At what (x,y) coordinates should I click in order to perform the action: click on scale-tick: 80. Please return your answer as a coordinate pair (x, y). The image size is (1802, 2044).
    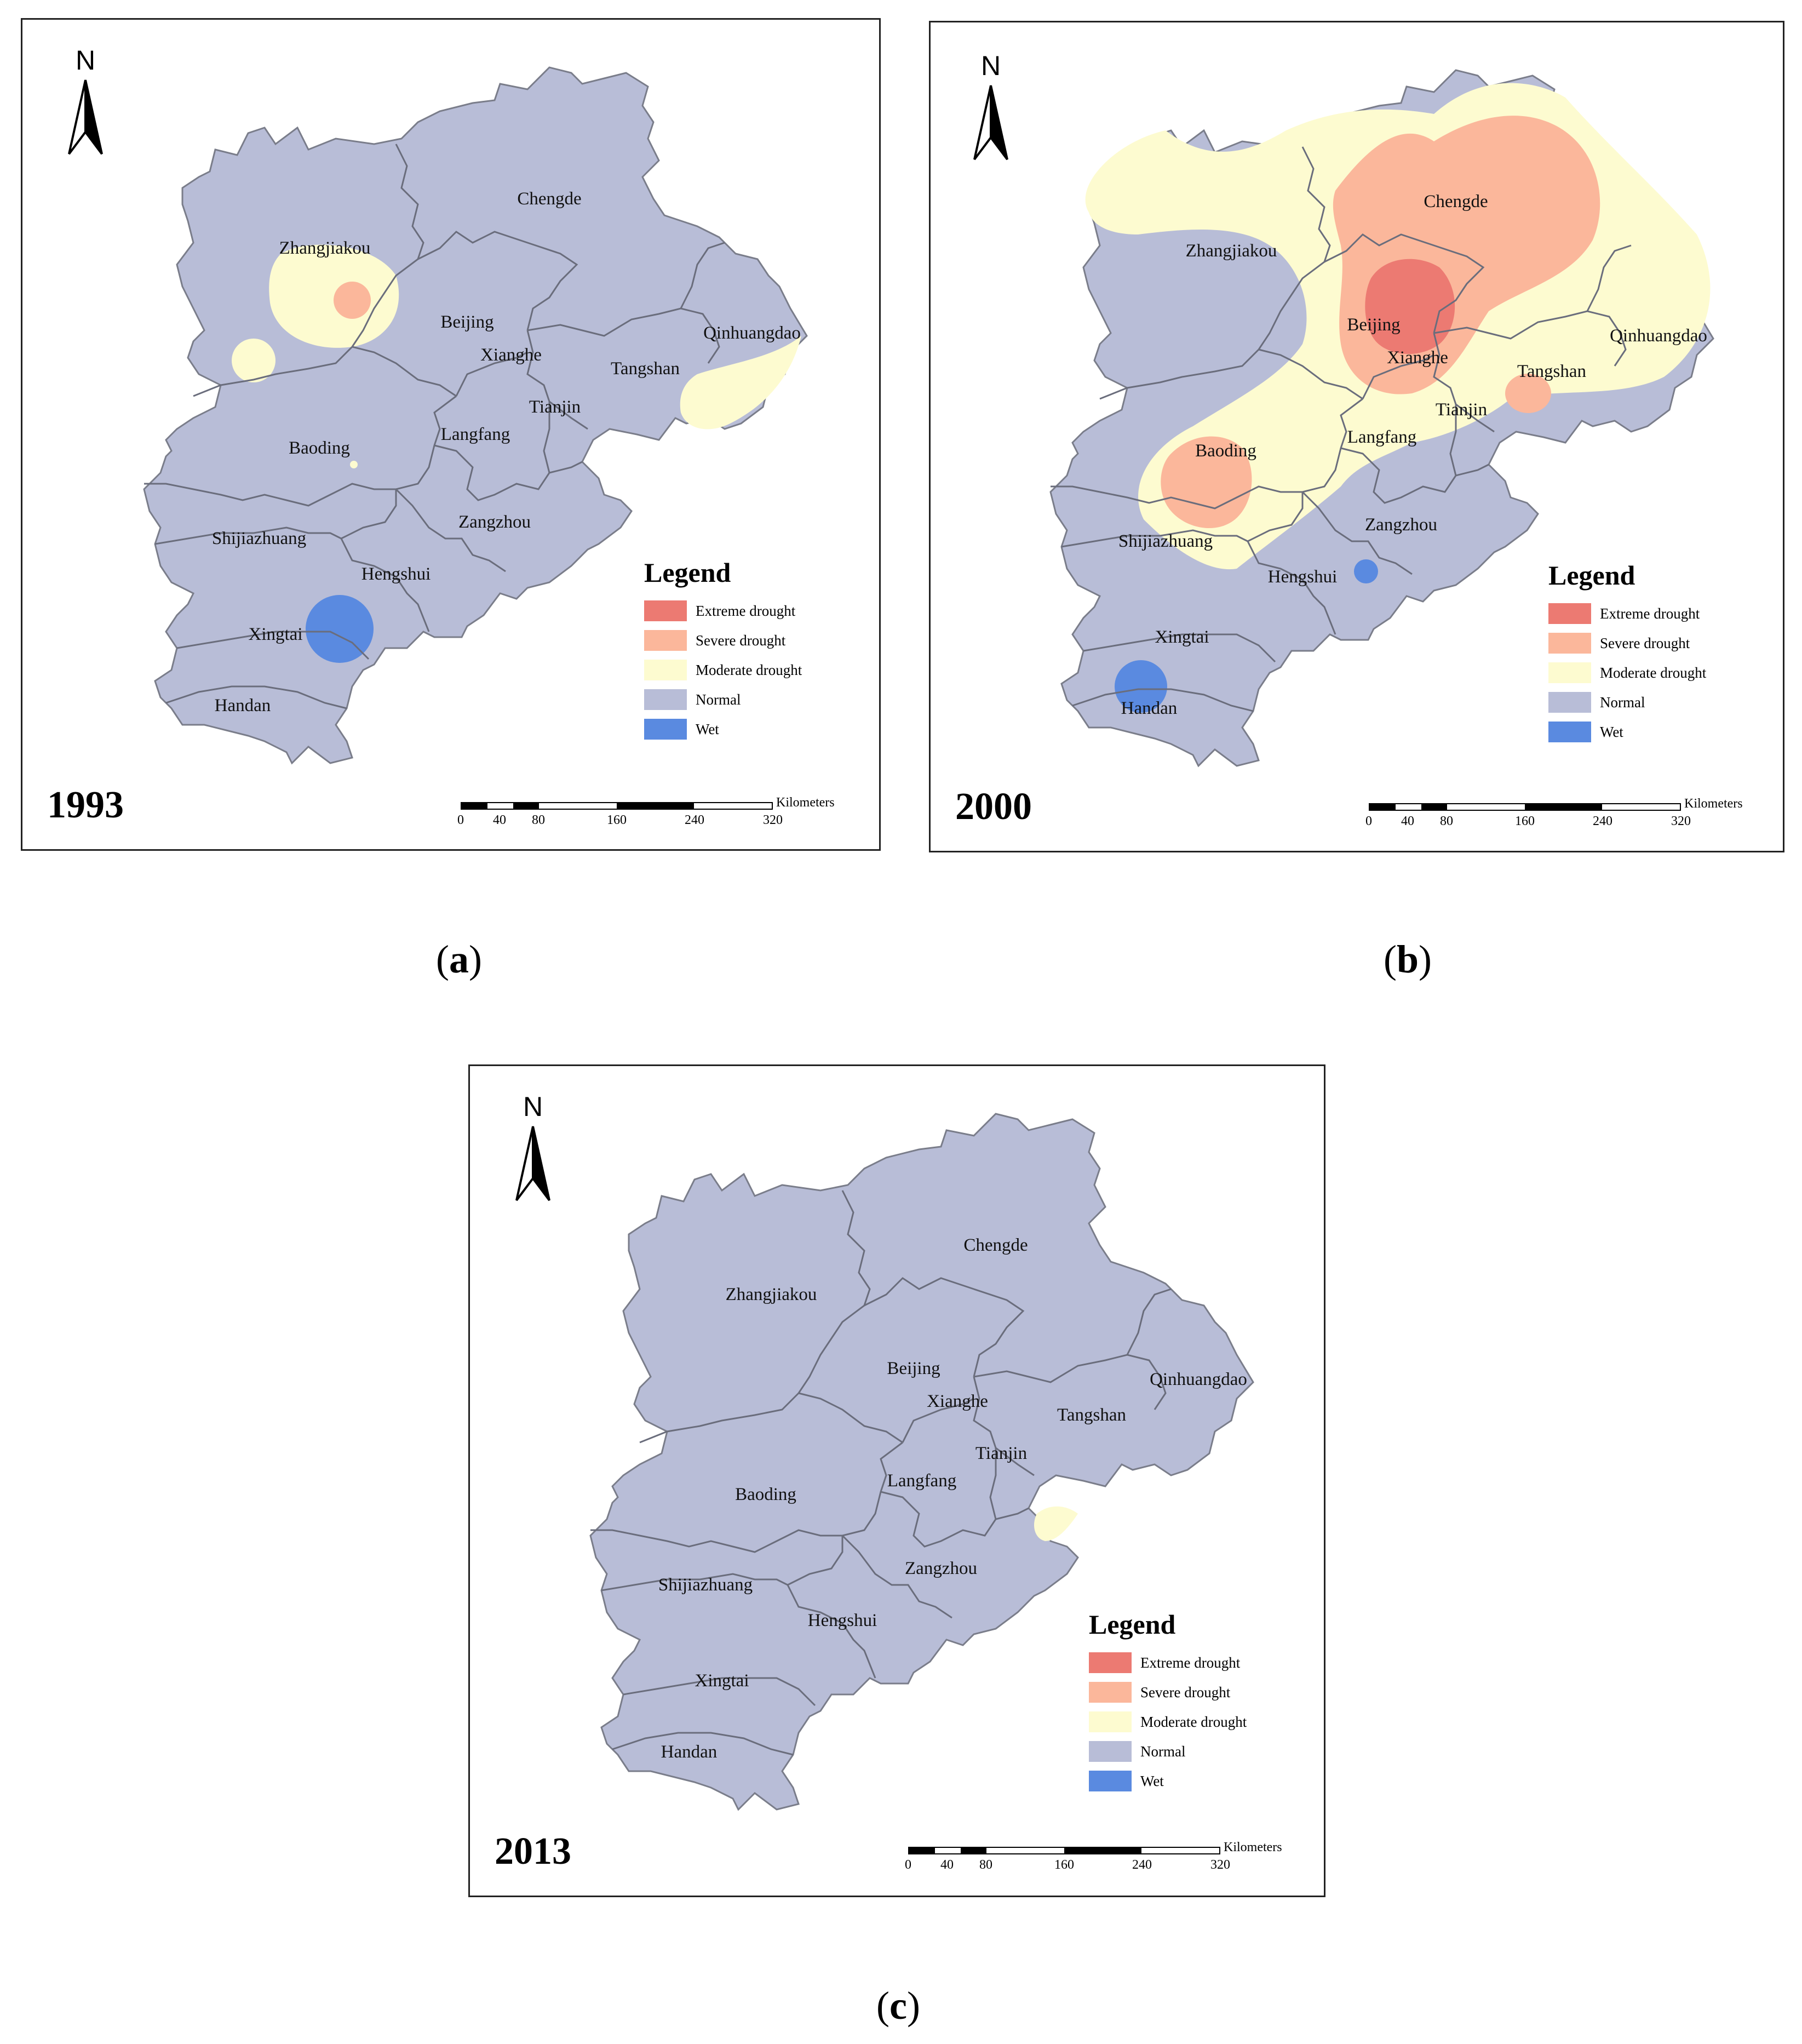
    Looking at the image, I should click on (538, 820).